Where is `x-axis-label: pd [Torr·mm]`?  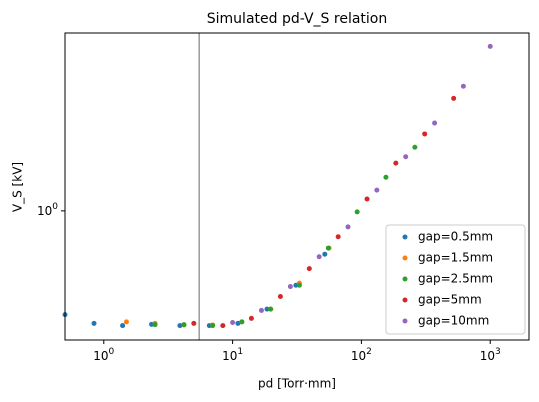 x-axis-label: pd [Torr·mm] is located at coordinates (297, 384).